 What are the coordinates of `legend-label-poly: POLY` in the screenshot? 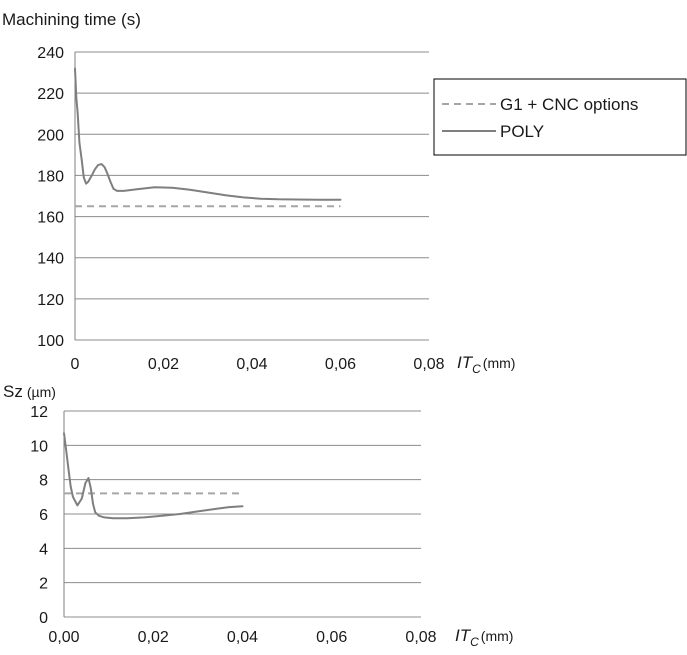 It's located at (522, 131).